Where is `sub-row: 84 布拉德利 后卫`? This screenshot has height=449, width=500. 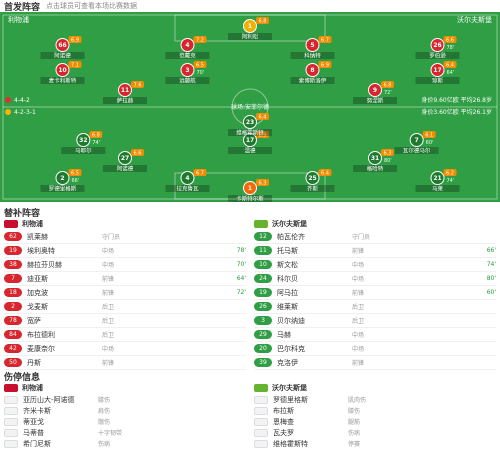
sub-row: 84 布拉德利 后卫 is located at coordinates (125, 335).